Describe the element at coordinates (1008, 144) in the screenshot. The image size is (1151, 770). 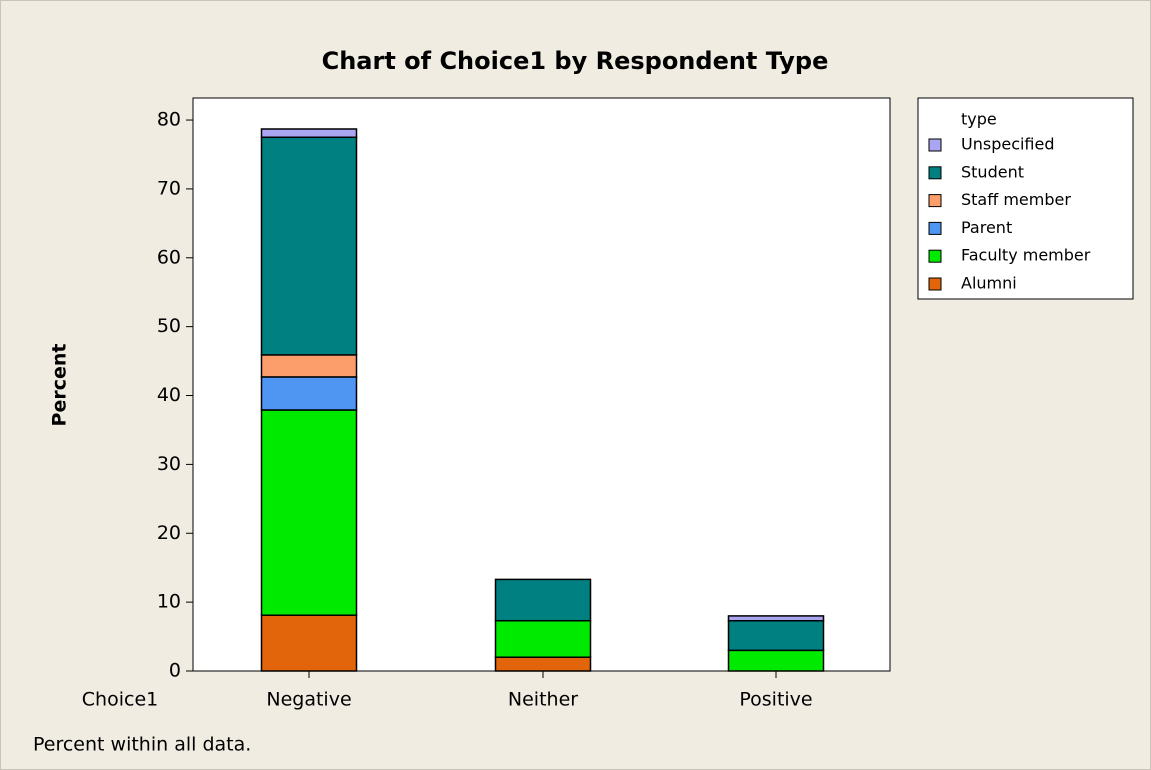
I see `legend-label: Unspecified` at that location.